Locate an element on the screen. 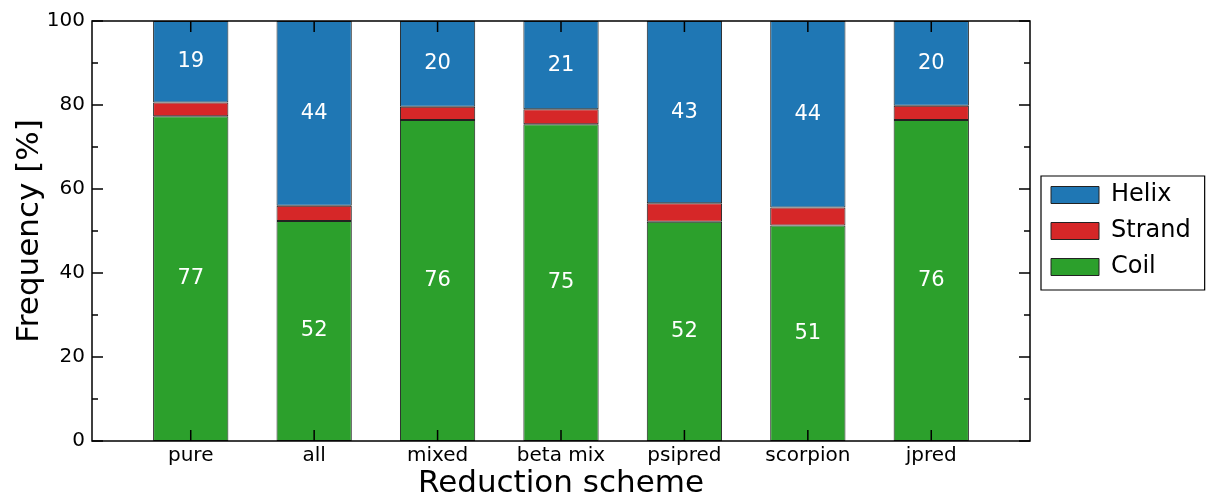 The image size is (1206, 499). y-tick-label: 80 is located at coordinates (72, 103).